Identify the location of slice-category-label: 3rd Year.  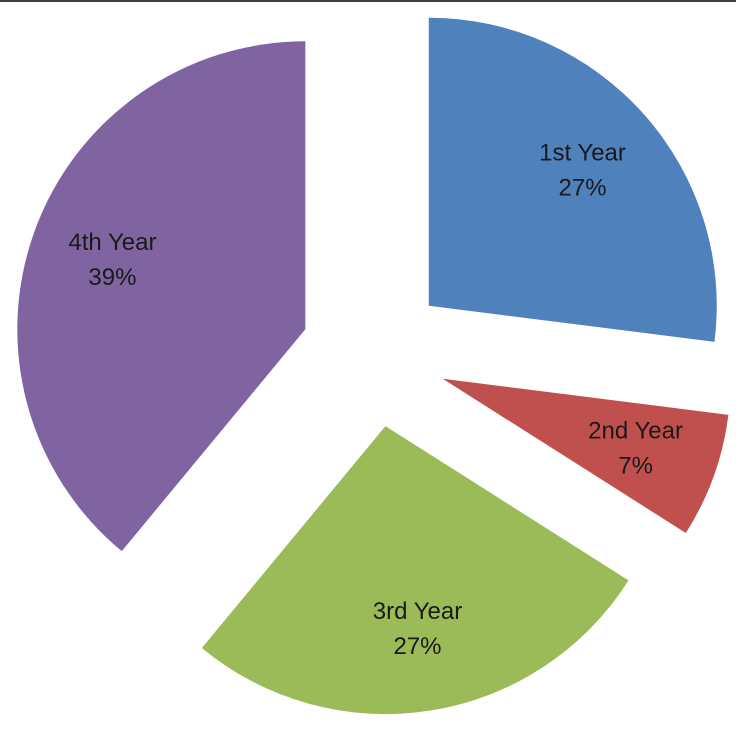
(417, 611).